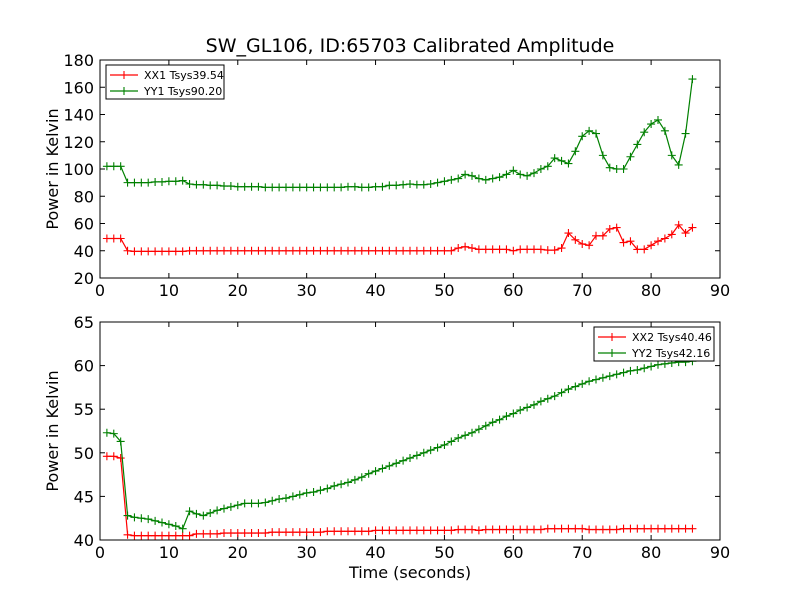  What do you see at coordinates (409, 572) in the screenshot?
I see `x-axis-label: Time (seconds)` at bounding box center [409, 572].